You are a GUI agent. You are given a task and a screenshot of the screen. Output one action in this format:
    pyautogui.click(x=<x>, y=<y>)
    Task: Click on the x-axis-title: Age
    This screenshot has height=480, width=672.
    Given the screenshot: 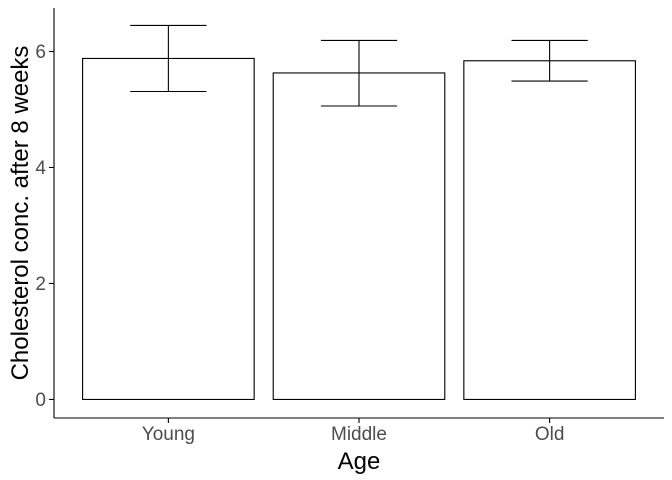 What is the action you would take?
    pyautogui.click(x=359, y=461)
    